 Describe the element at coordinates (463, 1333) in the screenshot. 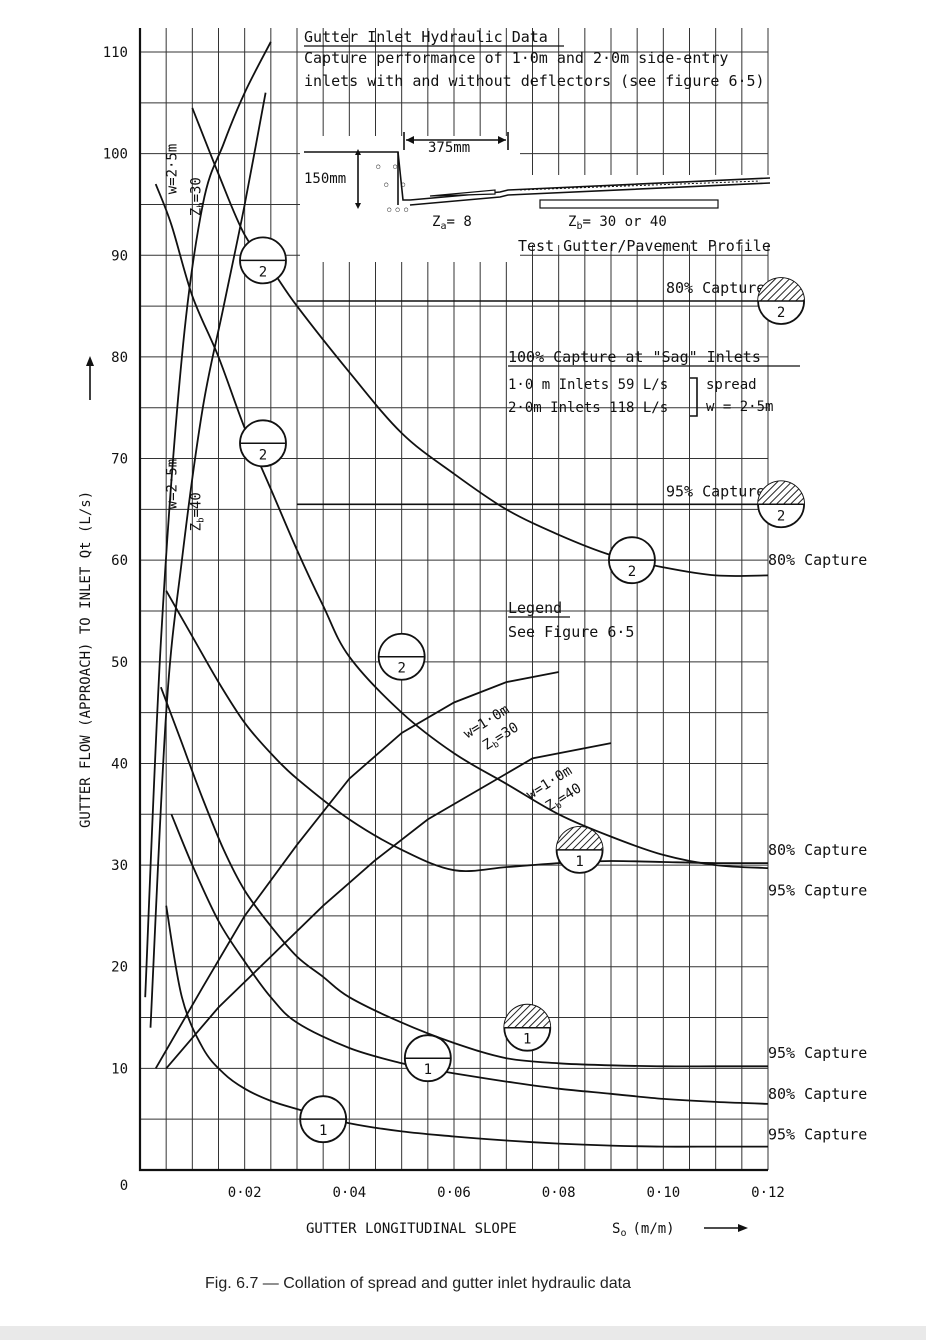

I see `bottom-bar` at that location.